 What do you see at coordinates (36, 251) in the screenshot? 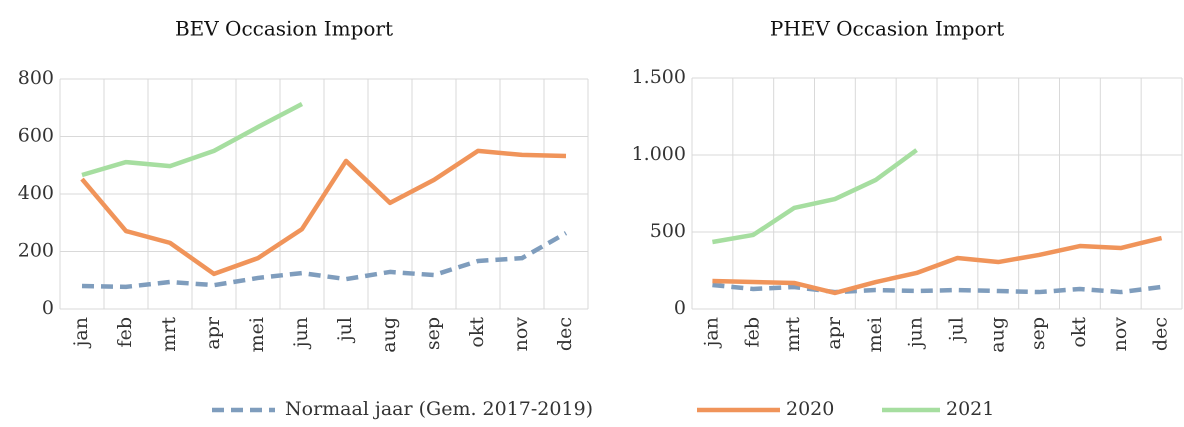
I see `y-tick-label: 200` at bounding box center [36, 251].